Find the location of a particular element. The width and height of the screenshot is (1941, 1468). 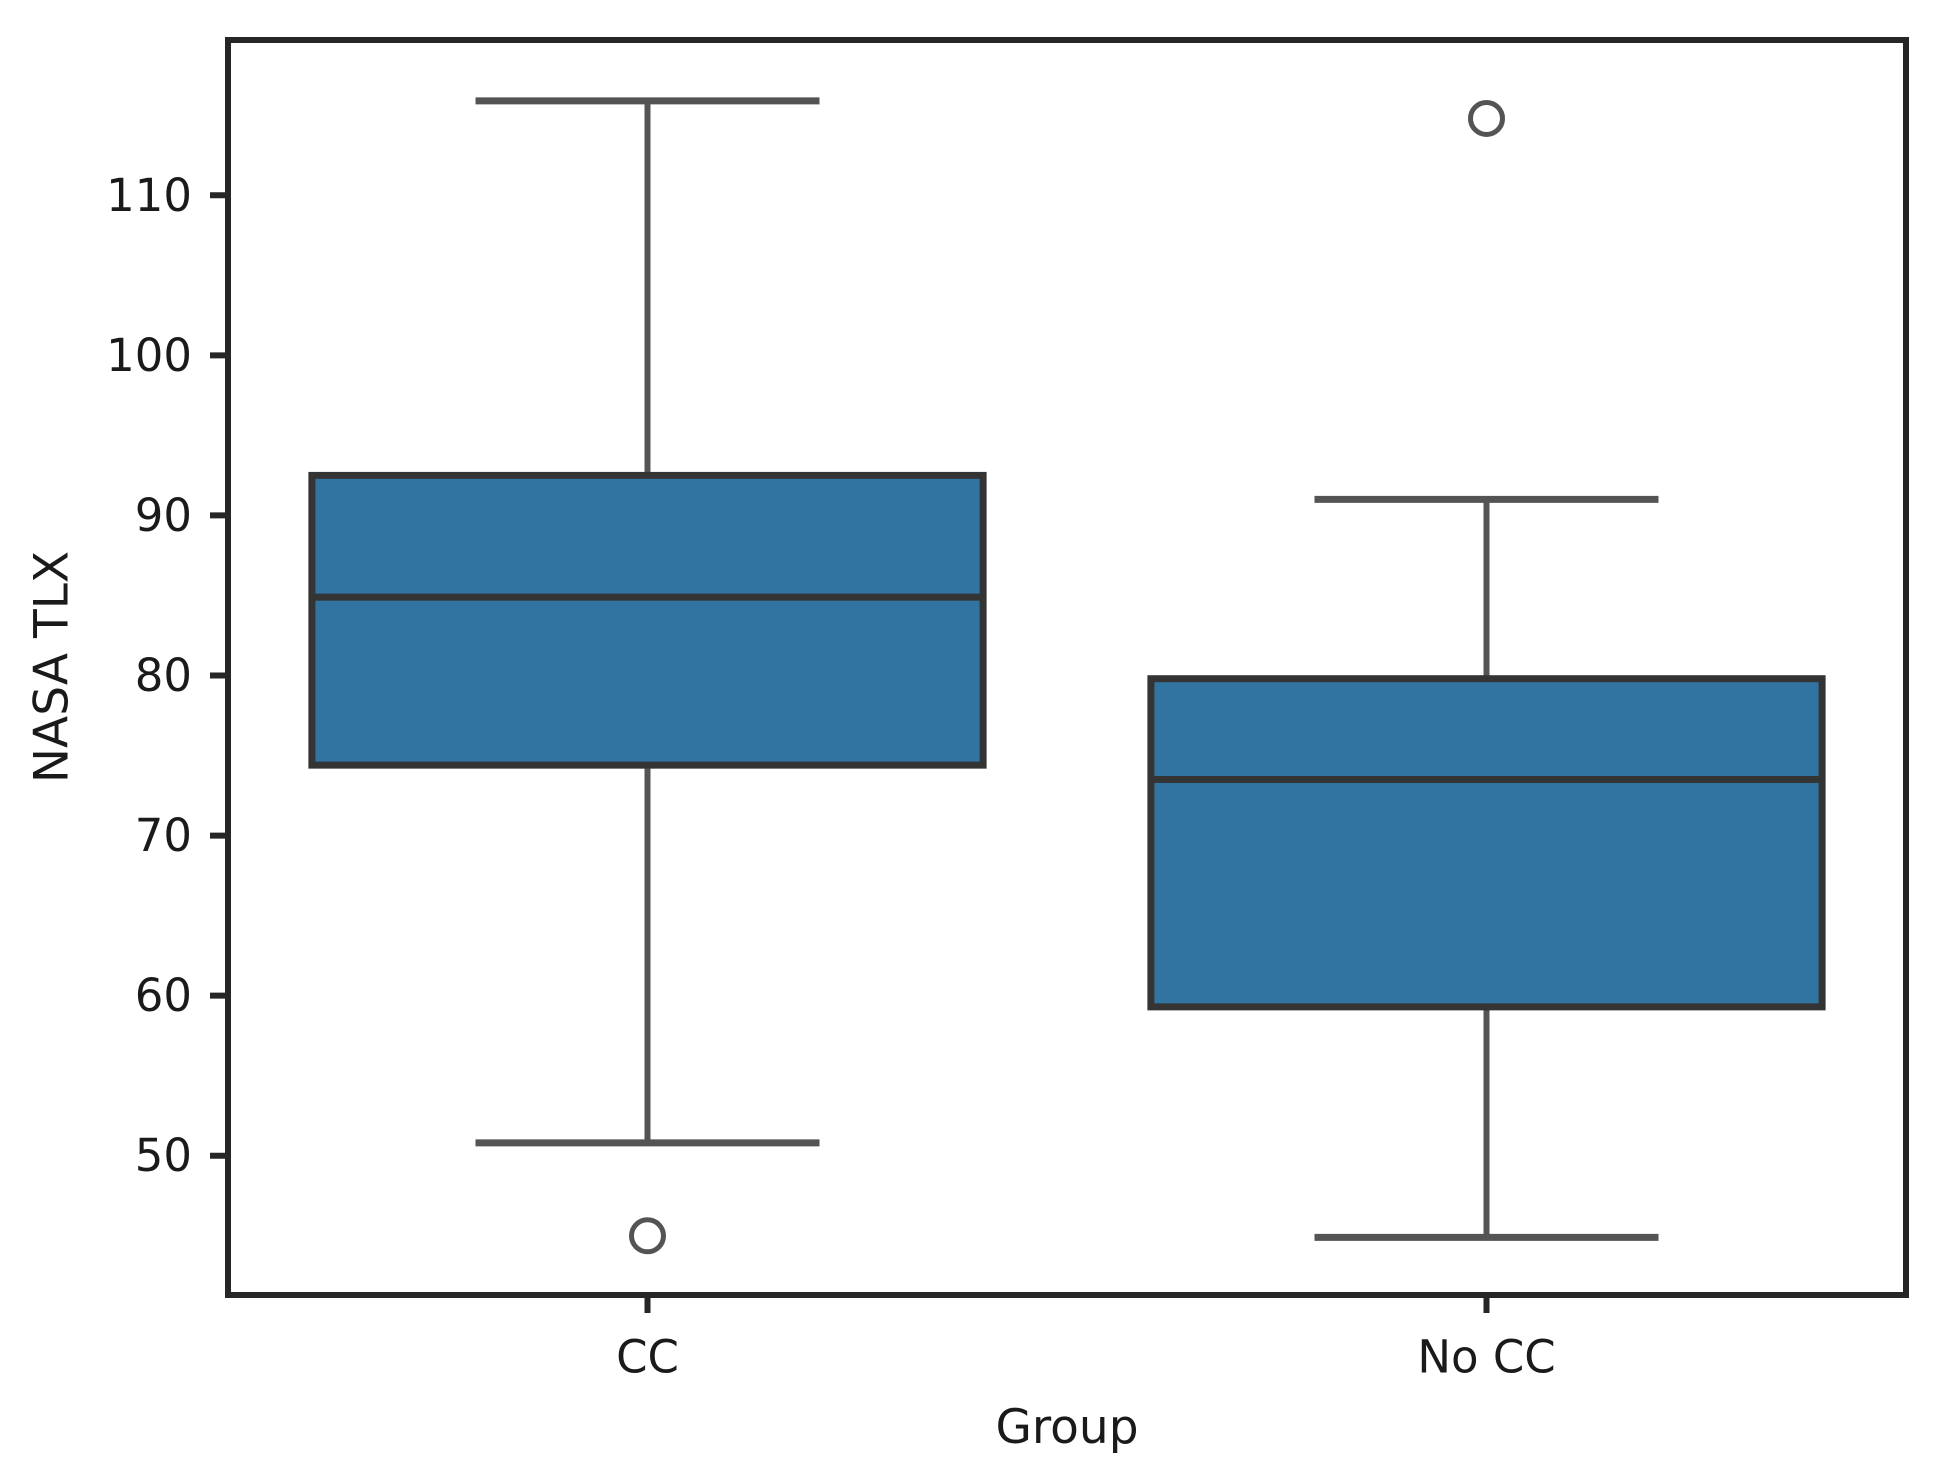

y-tick-label: 90 is located at coordinates (163, 515).